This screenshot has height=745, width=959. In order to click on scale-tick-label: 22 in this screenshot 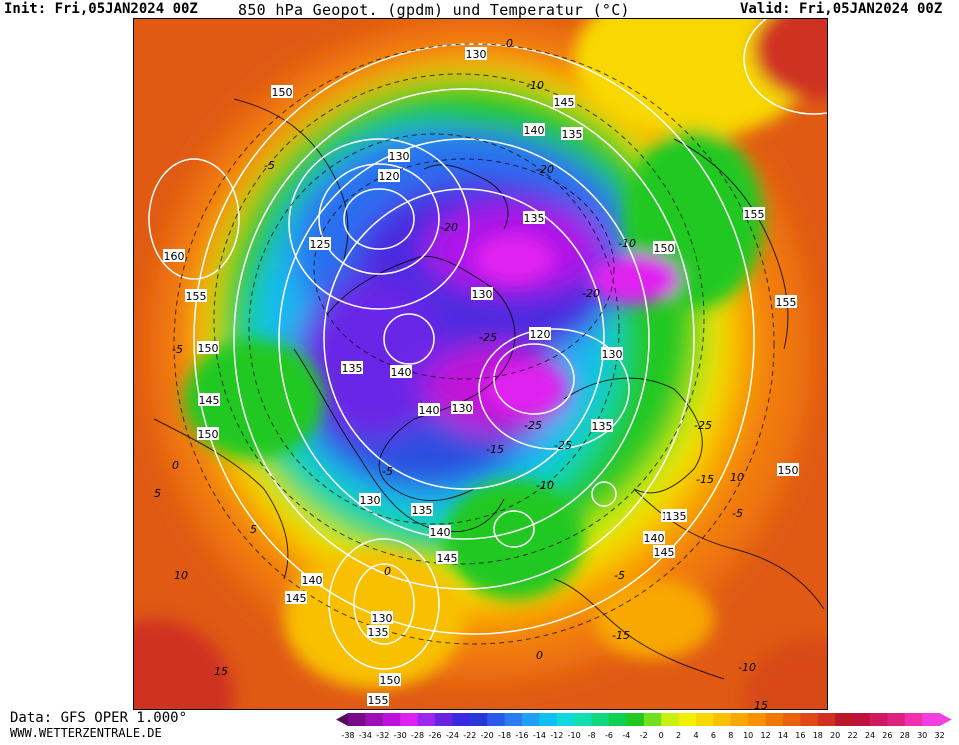, I will do `click(853, 735)`.